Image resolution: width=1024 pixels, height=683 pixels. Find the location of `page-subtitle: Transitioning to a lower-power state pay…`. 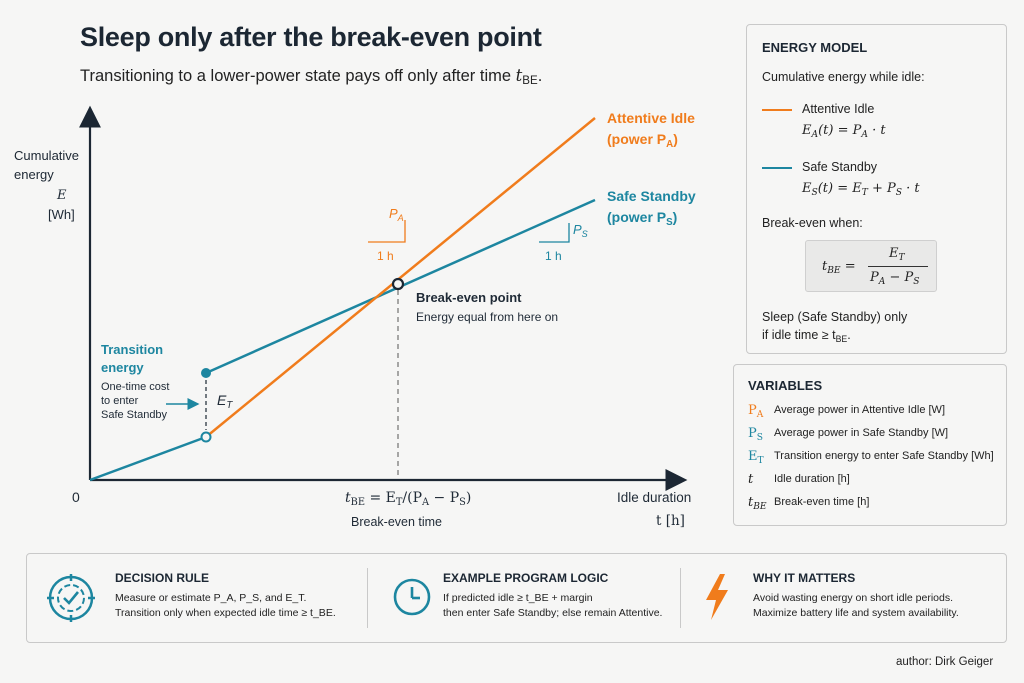

page-subtitle: Transitioning to a lower-power state pay… is located at coordinates (311, 76).